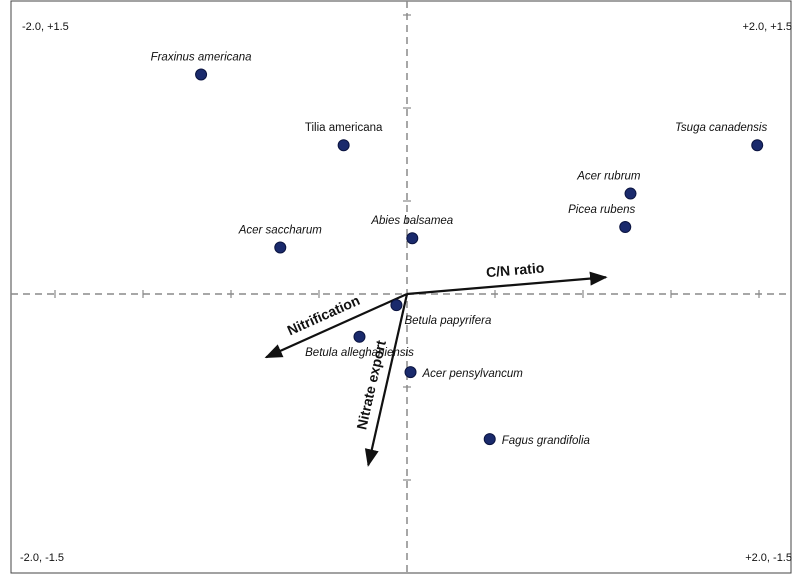  I want to click on species-label: Betula alleghaniensis, so click(359, 353).